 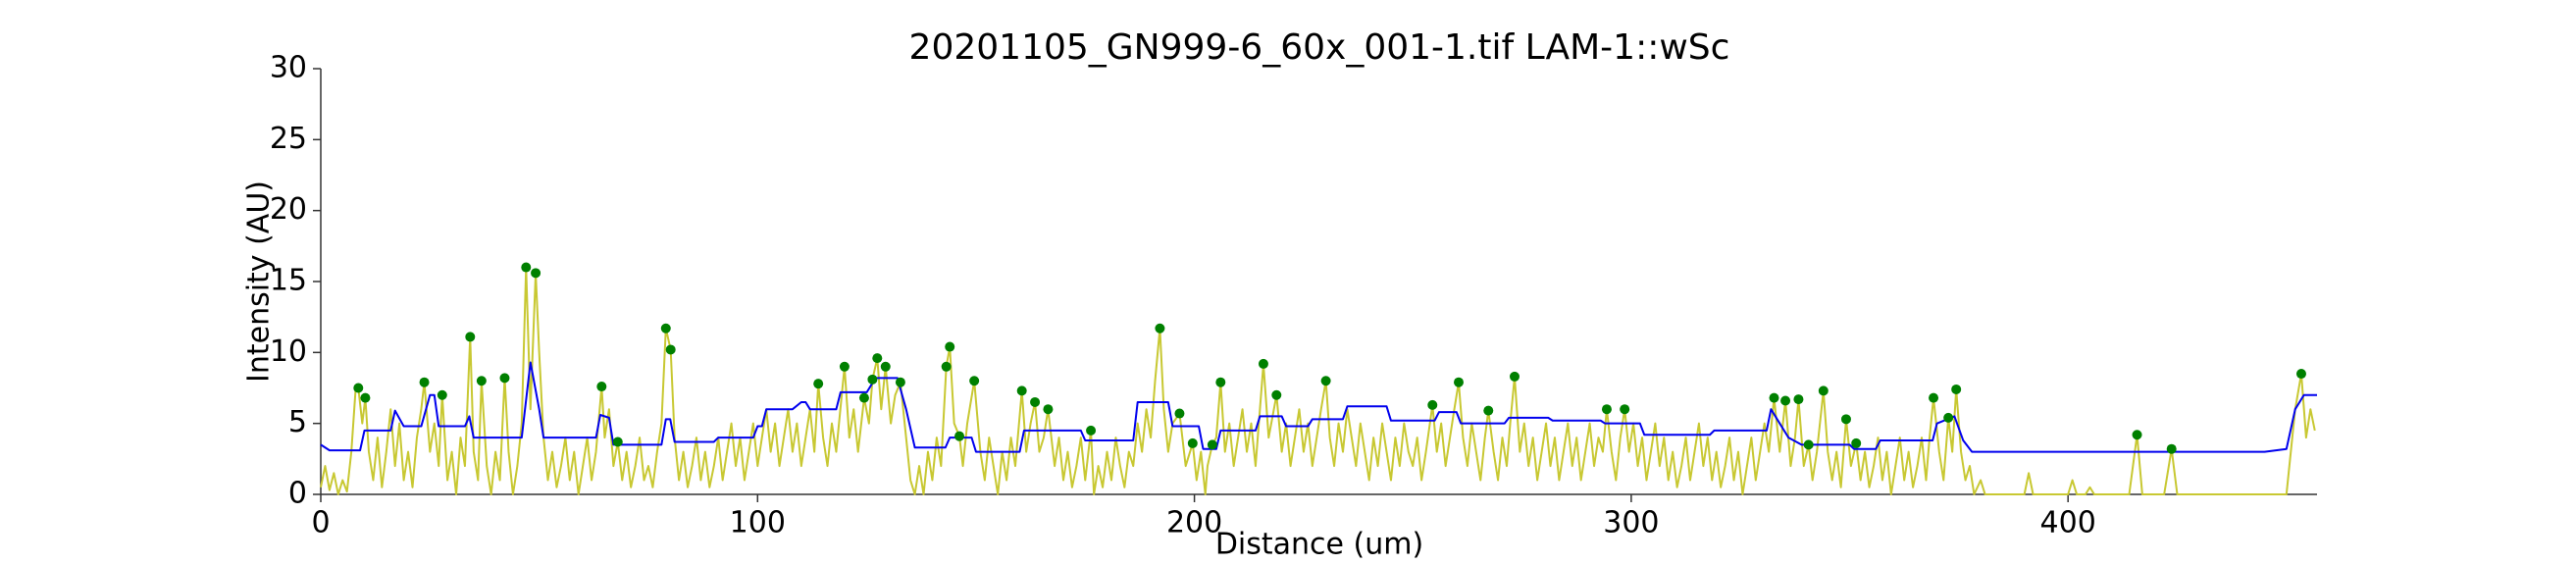 What do you see at coordinates (288, 209) in the screenshot?
I see `y-tick-label: 20` at bounding box center [288, 209].